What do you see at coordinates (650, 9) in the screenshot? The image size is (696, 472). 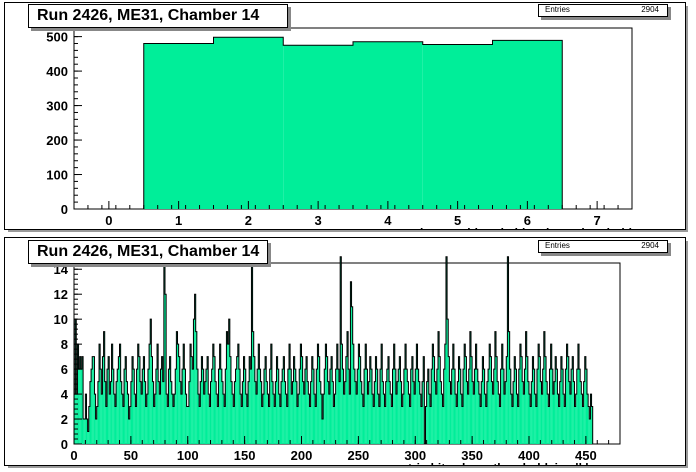 I see `top-stats-value: 2904` at bounding box center [650, 9].